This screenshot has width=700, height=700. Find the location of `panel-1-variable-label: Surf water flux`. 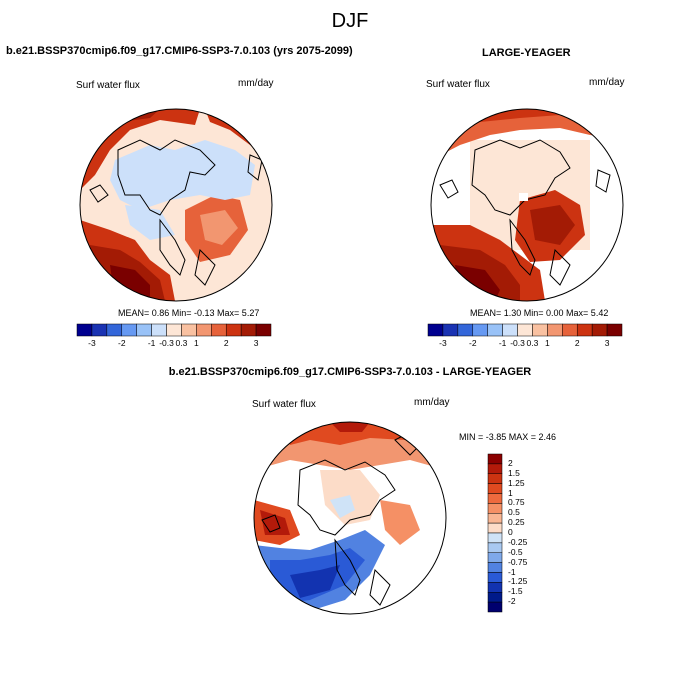

panel-1-variable-label: Surf water flux is located at coordinates (108, 85).